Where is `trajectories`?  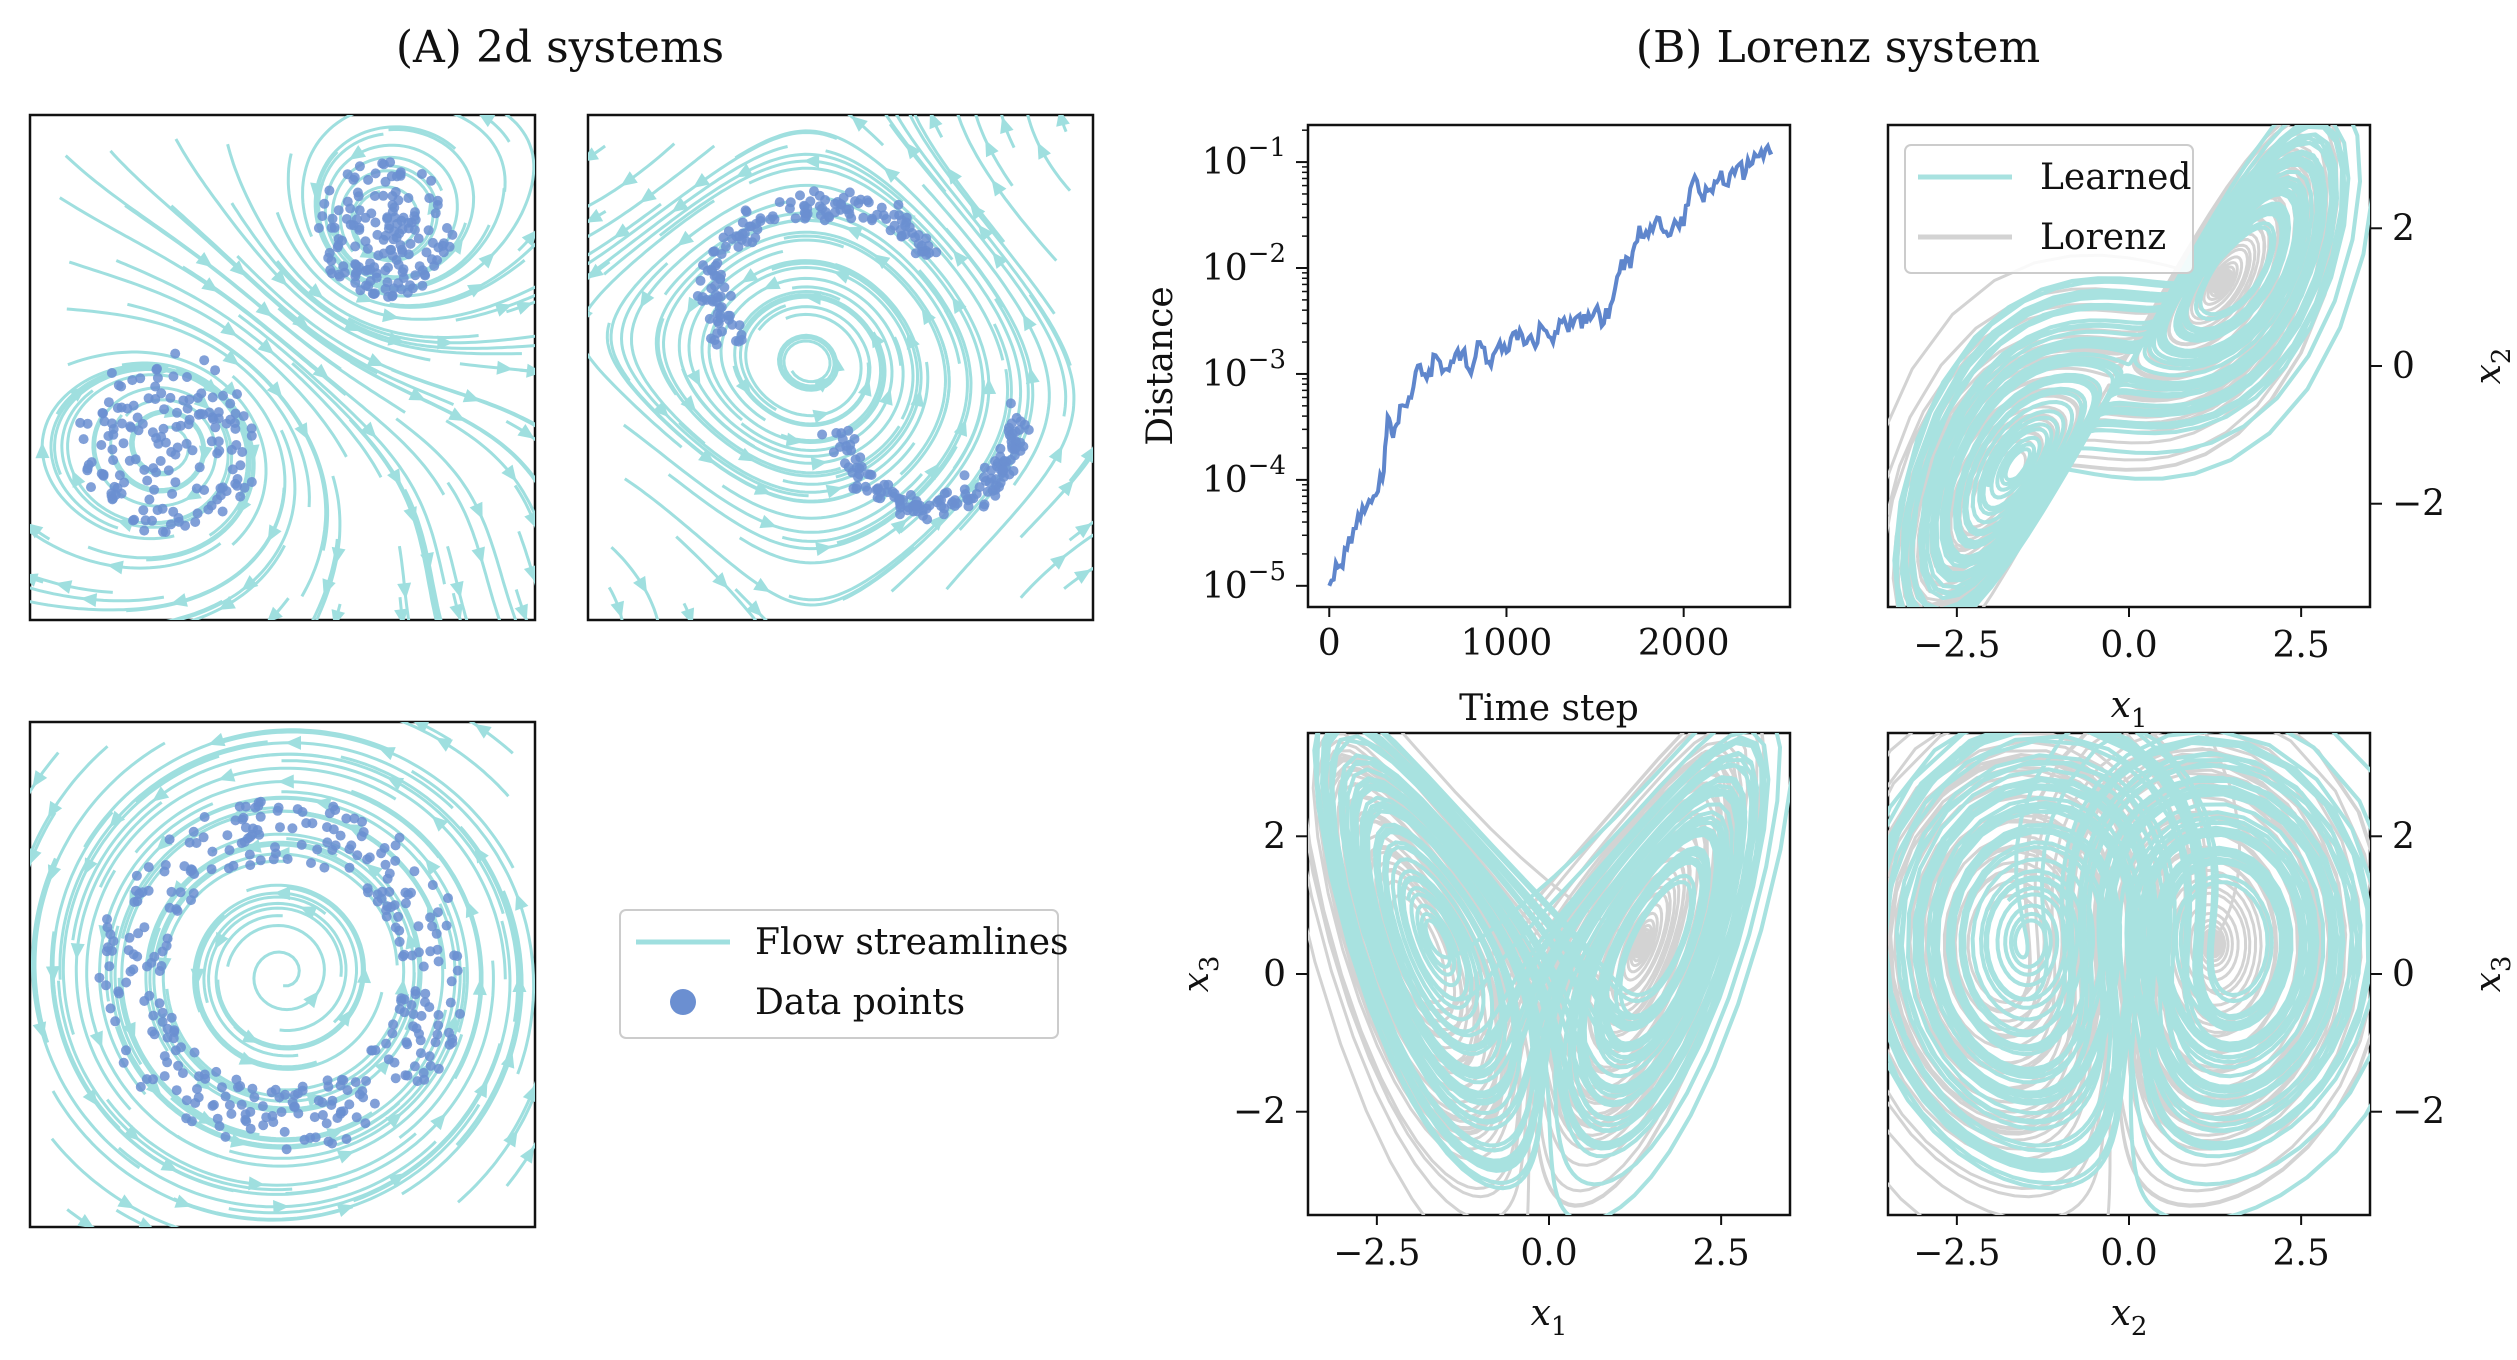 trajectories is located at coordinates (2129, 974).